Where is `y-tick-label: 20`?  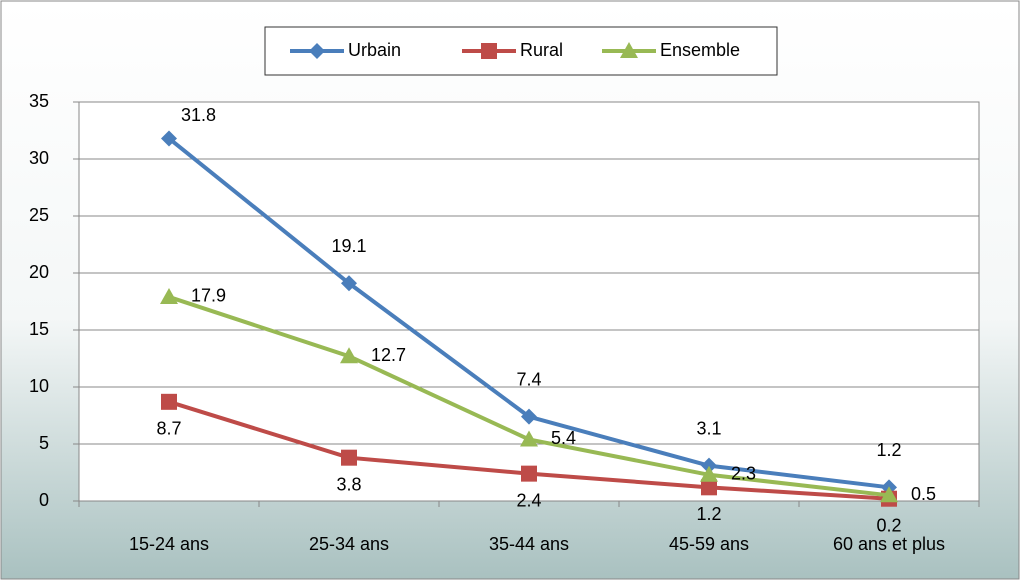
y-tick-label: 20 is located at coordinates (39, 272).